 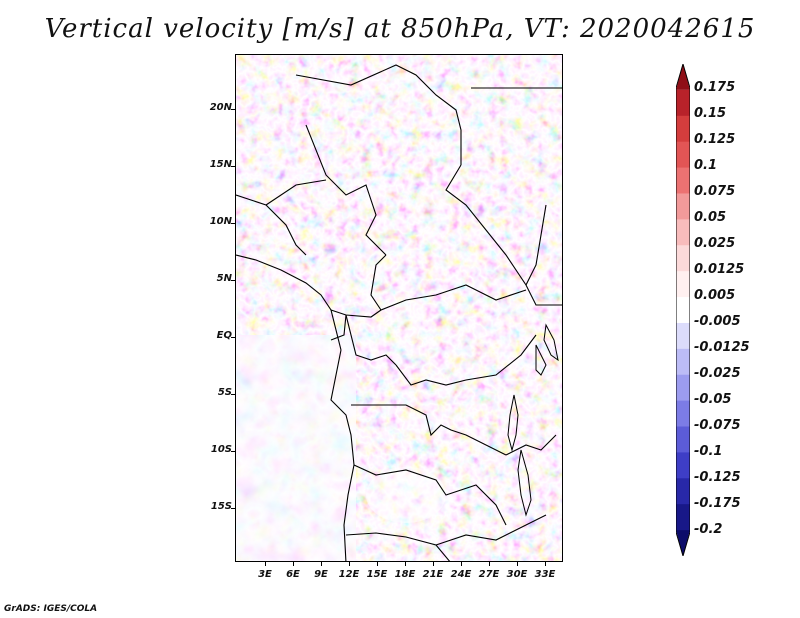 What do you see at coordinates (406, 495) in the screenshot?
I see `weak-motion-patch` at bounding box center [406, 495].